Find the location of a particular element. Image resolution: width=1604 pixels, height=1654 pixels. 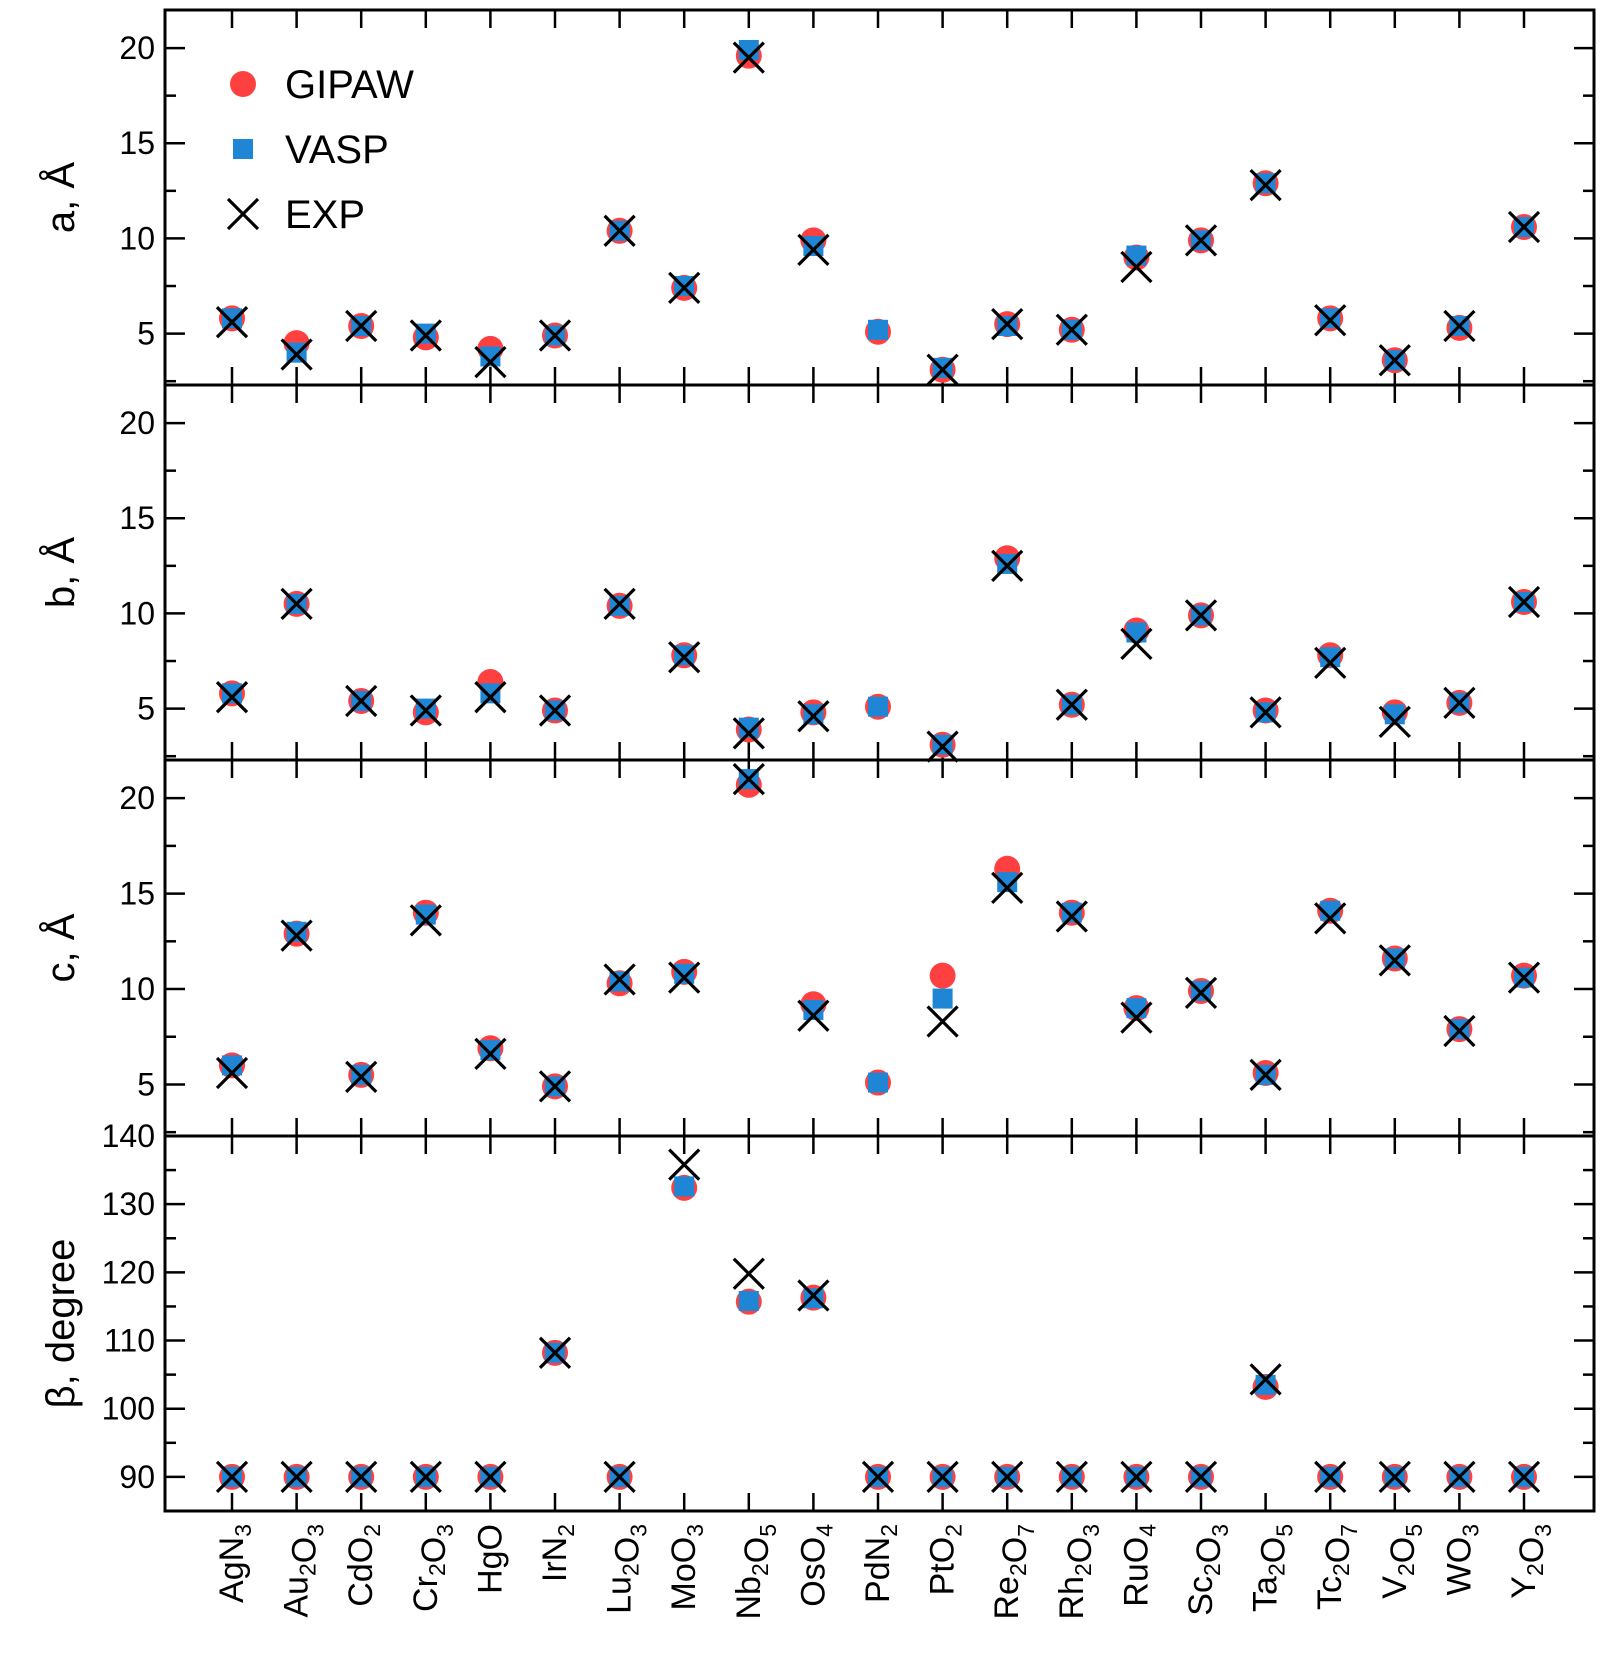

panel-2-marks is located at coordinates (878, 654).